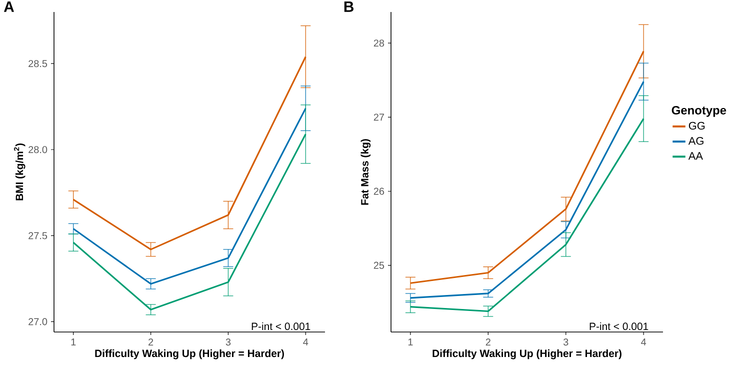  What do you see at coordinates (379, 43) in the screenshot?
I see `y-tick-label: 28` at bounding box center [379, 43].